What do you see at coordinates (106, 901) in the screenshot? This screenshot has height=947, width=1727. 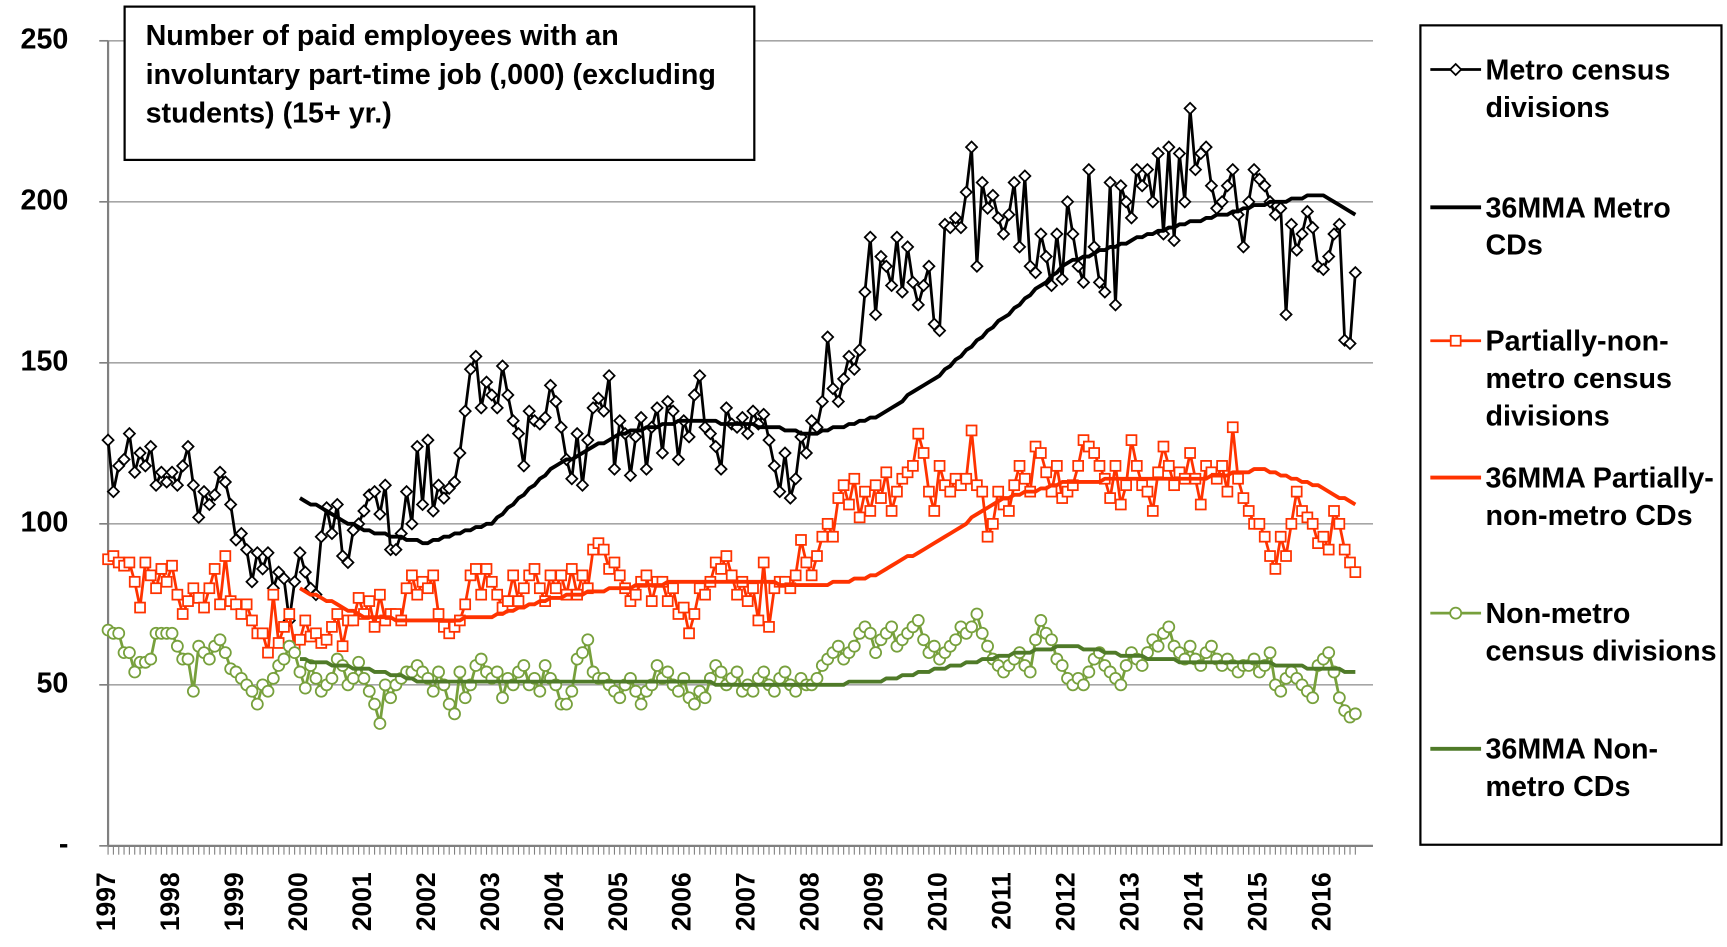 I see `x-tick-label: 1997` at bounding box center [106, 901].